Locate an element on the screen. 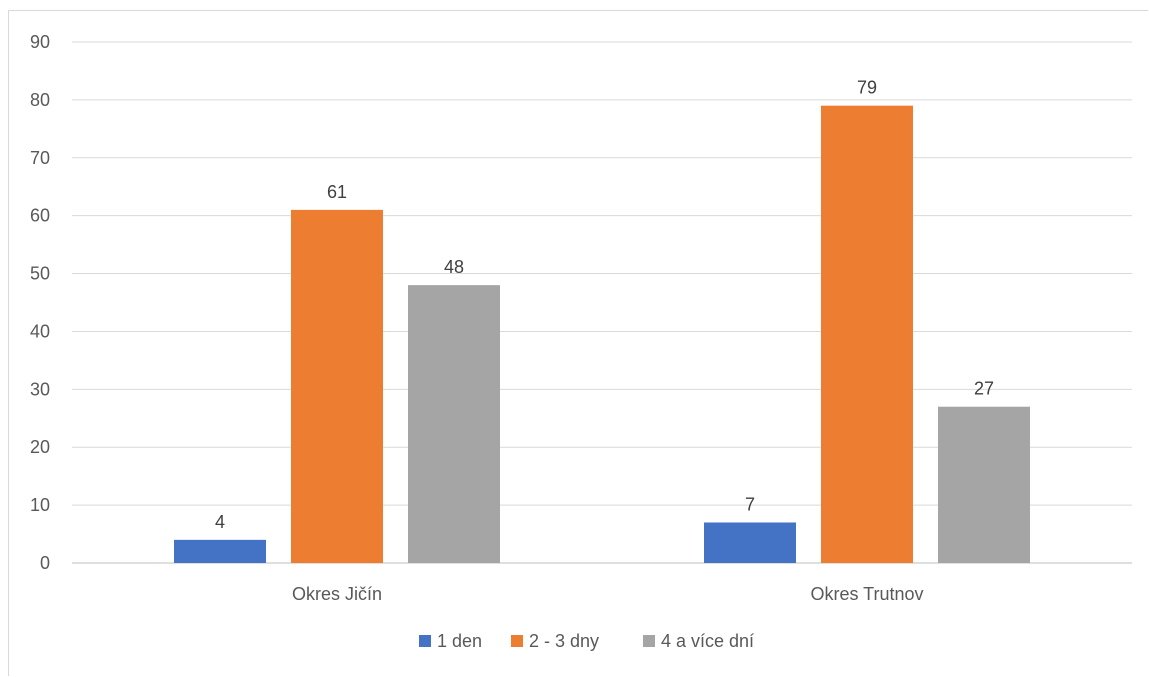 The width and height of the screenshot is (1149, 677). legend-item: 2 - 3 dny is located at coordinates (555, 641).